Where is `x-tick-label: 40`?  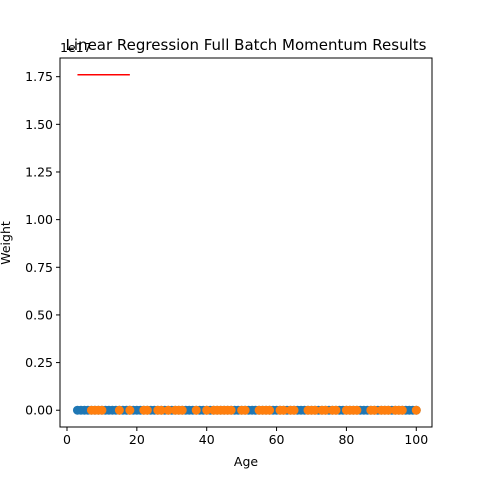 x-tick-label: 40 is located at coordinates (207, 439).